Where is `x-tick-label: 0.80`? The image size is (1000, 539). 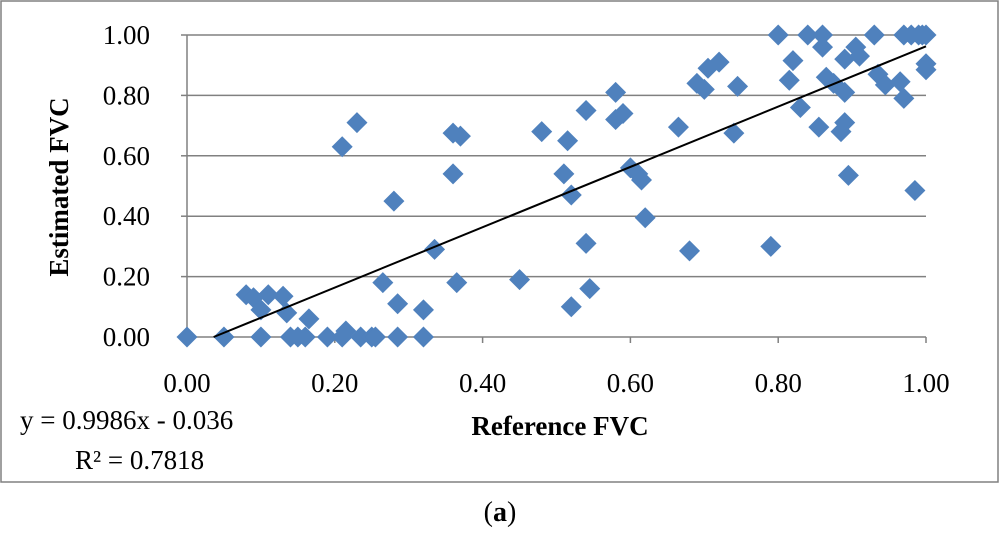
x-tick-label: 0.80 is located at coordinates (778, 383).